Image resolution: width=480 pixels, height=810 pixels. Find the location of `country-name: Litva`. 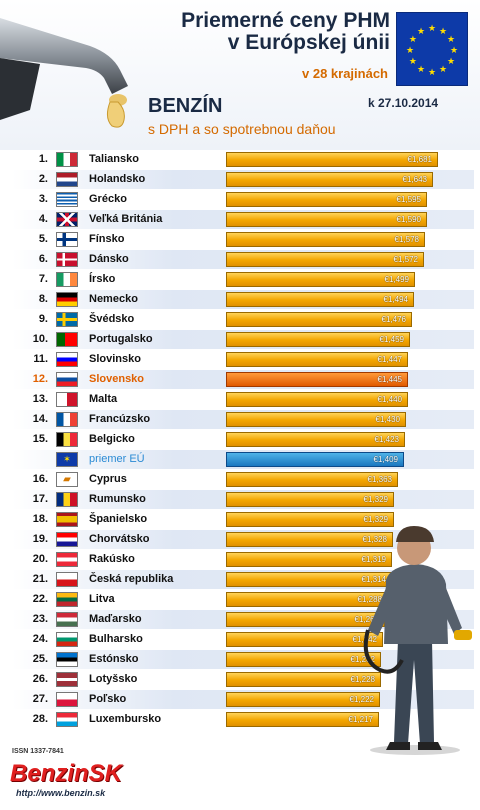

country-name: Litva is located at coordinates (102, 599).